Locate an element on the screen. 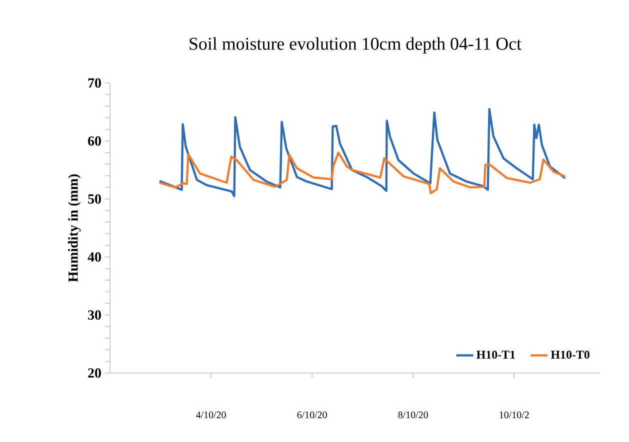 Image resolution: width=629 pixels, height=442 pixels. x-tick-label: 6/10/20 is located at coordinates (312, 415).